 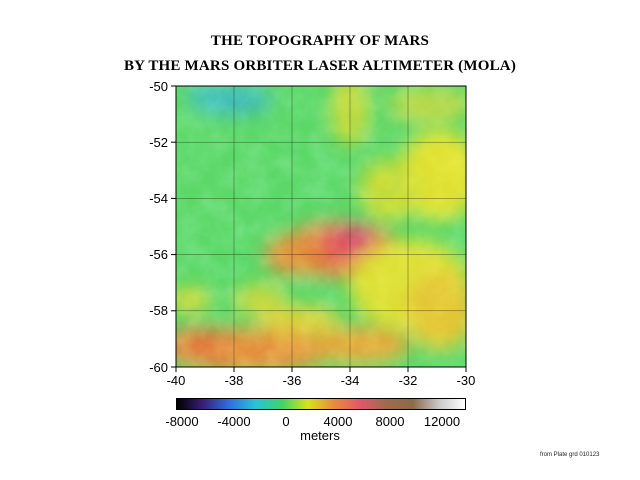 I want to click on colorbar-tick-label: 12000, so click(x=442, y=421).